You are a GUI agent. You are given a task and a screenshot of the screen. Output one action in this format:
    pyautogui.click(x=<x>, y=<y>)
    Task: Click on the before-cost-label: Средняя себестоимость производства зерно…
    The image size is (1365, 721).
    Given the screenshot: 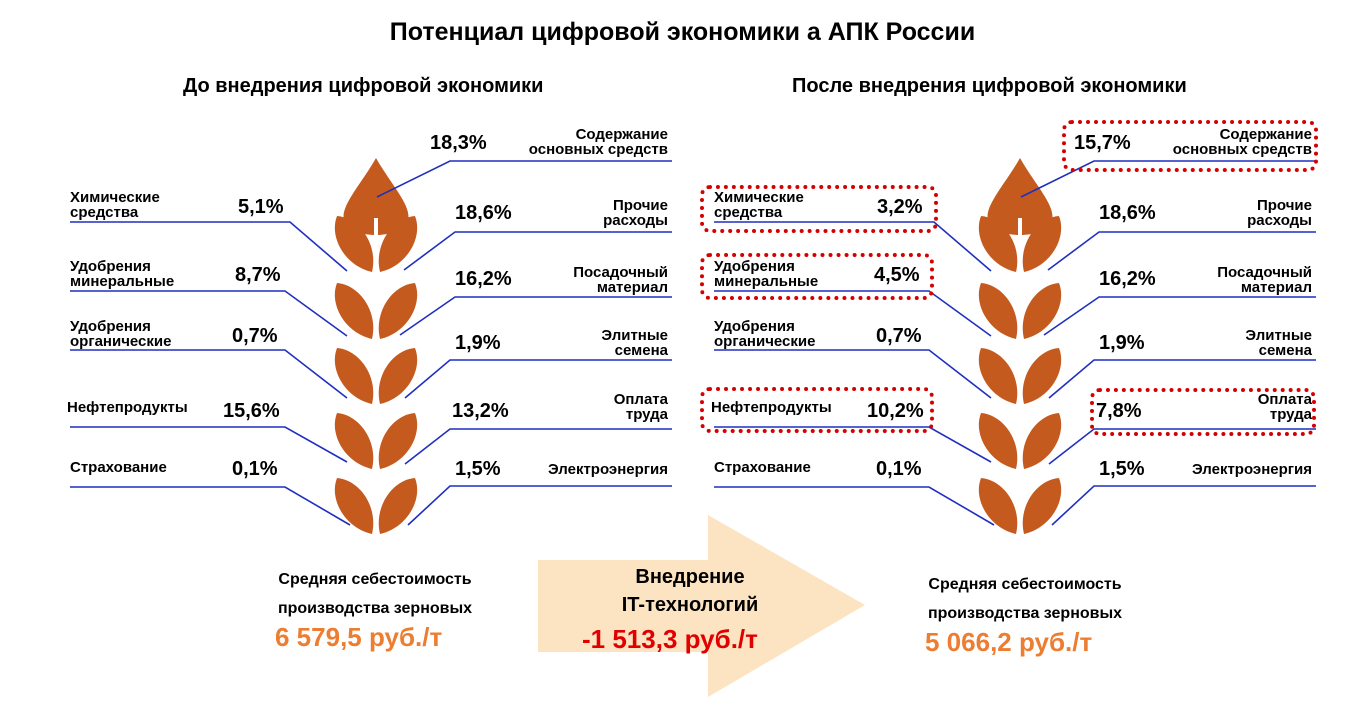 What is the action you would take?
    pyautogui.click(x=375, y=594)
    